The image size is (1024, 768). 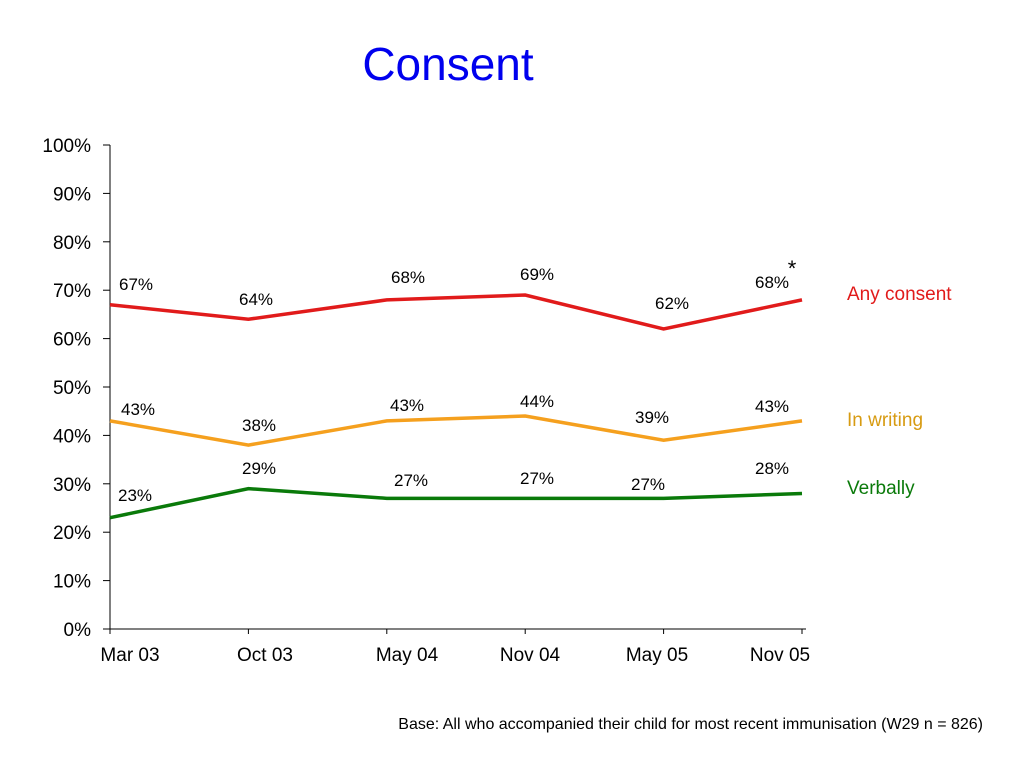 What do you see at coordinates (129, 655) in the screenshot?
I see `x-tick-label: Mar 03` at bounding box center [129, 655].